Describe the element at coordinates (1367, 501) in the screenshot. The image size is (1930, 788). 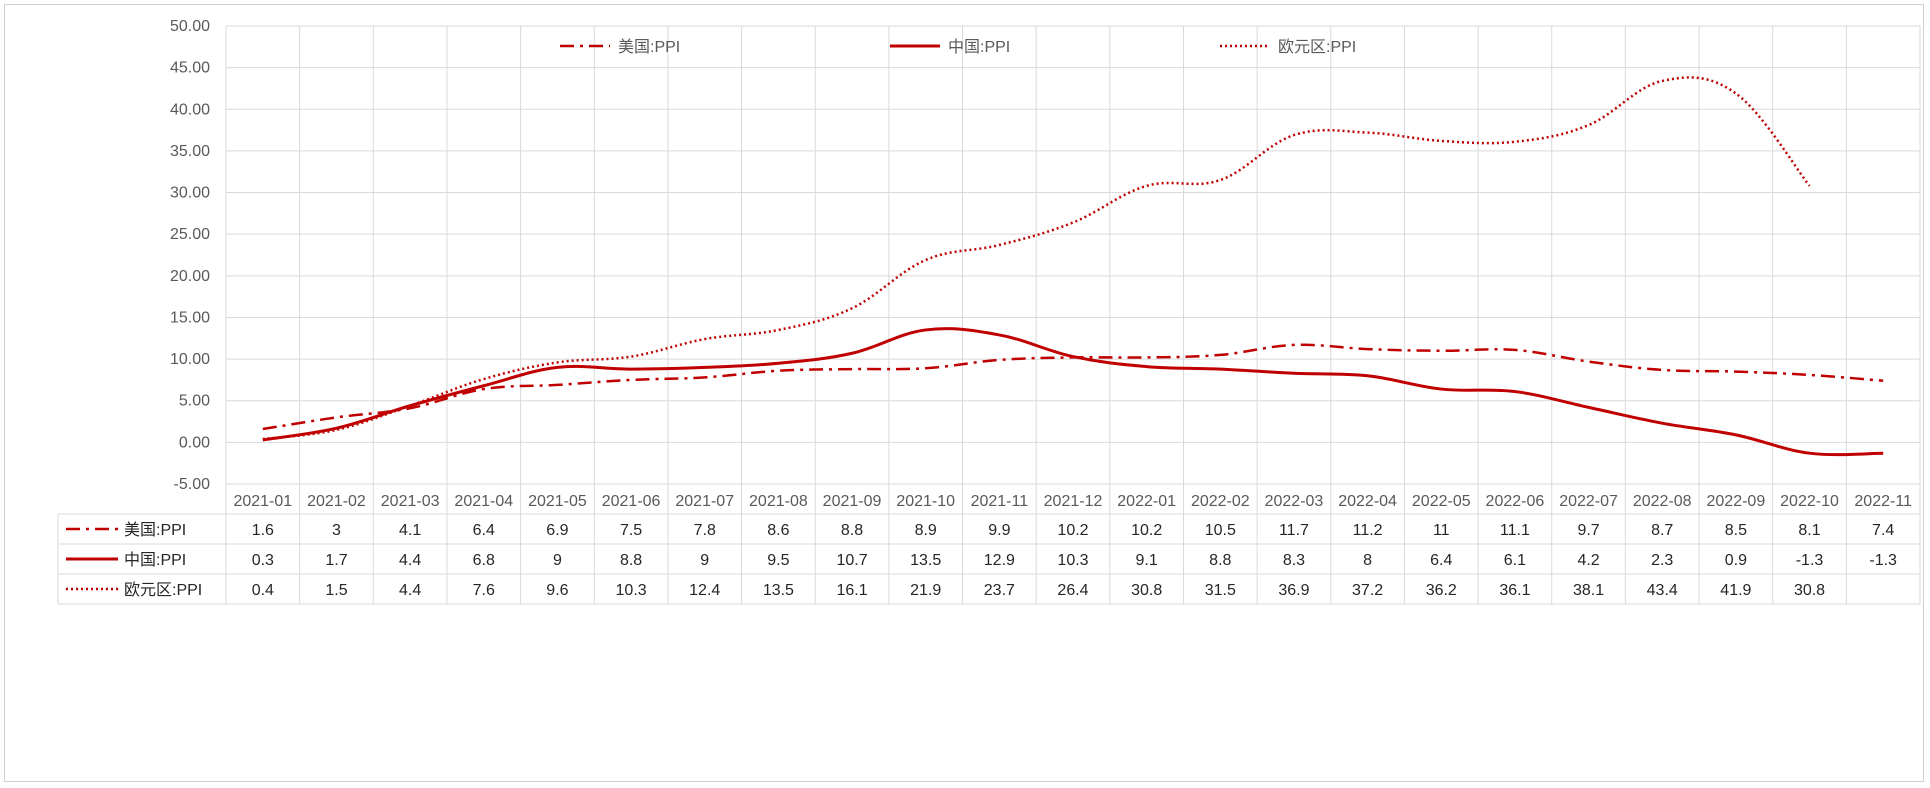
I see `x-tick-label: 2022-04` at that location.